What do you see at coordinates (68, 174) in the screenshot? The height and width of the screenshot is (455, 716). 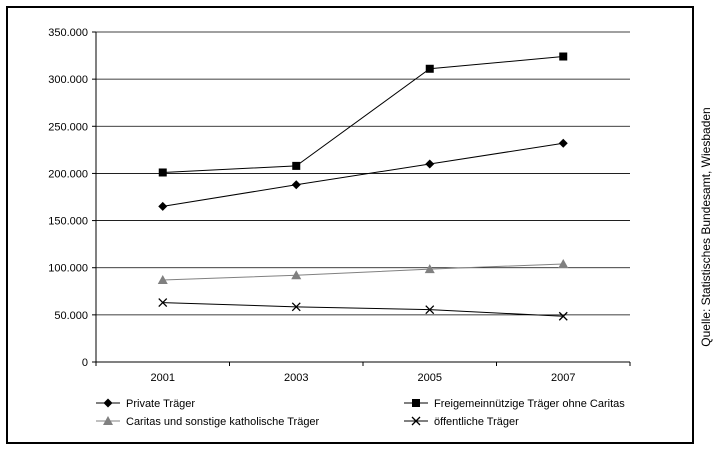 I see `y-tick-label: 200.000` at bounding box center [68, 174].